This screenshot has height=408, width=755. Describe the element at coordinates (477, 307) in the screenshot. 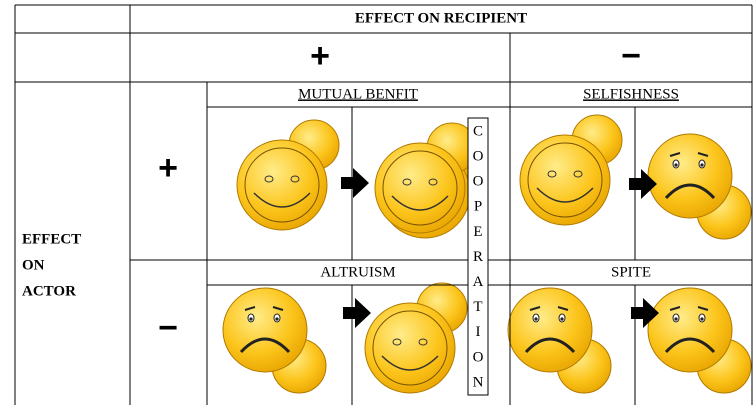

I see `cooperation-letter: T` at that location.